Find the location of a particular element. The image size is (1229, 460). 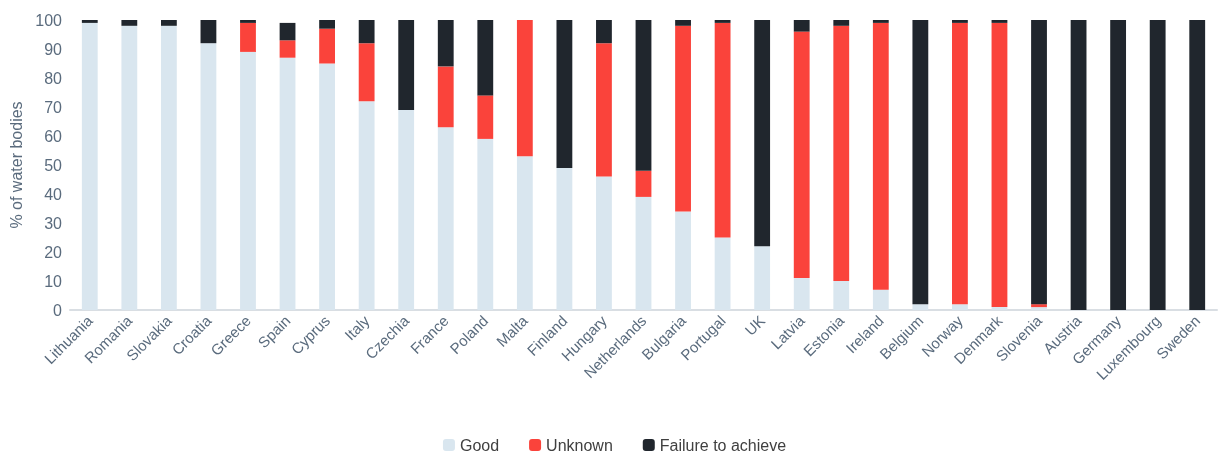

y-tick-label: 50 is located at coordinates (53, 165).